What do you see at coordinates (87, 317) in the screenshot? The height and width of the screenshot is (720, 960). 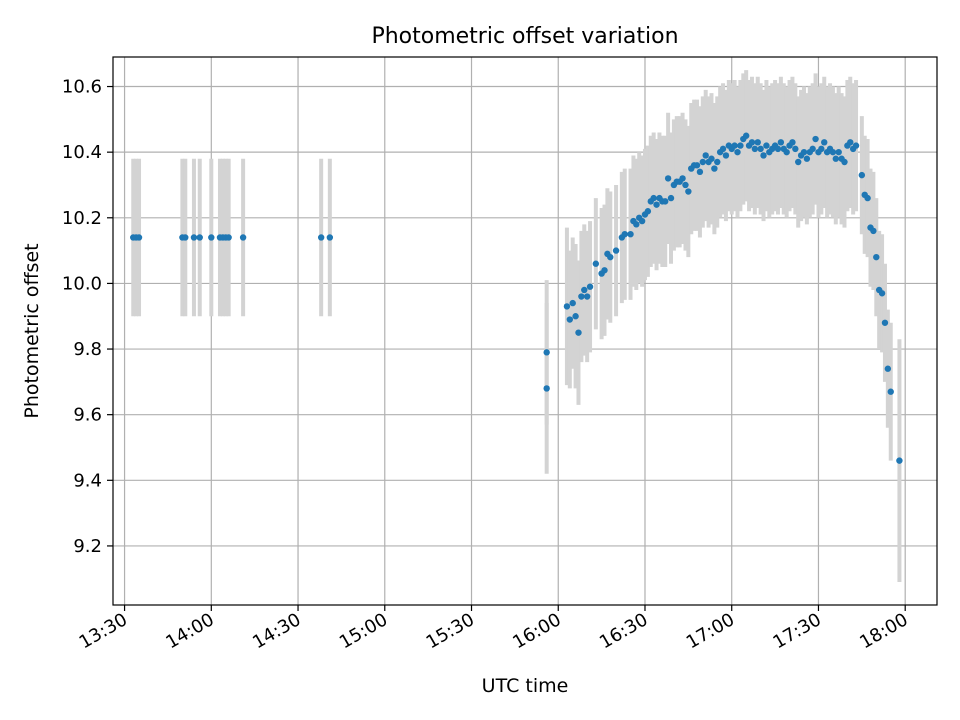 I see `y-axis: 9.2 9.4 9.6 9.8 10.0 10.2 10.4 10.6` at bounding box center [87, 317].